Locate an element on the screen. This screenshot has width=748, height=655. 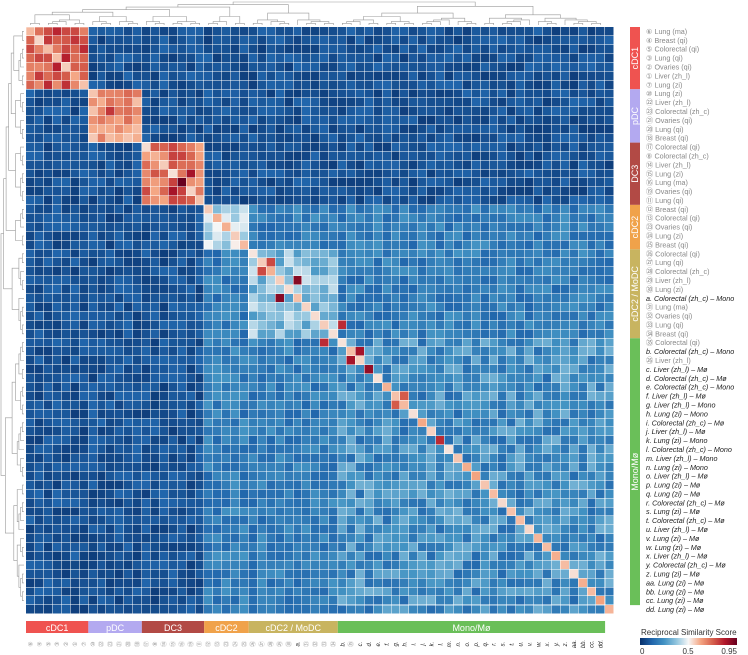
group-block is located at coordinates (226, 227).